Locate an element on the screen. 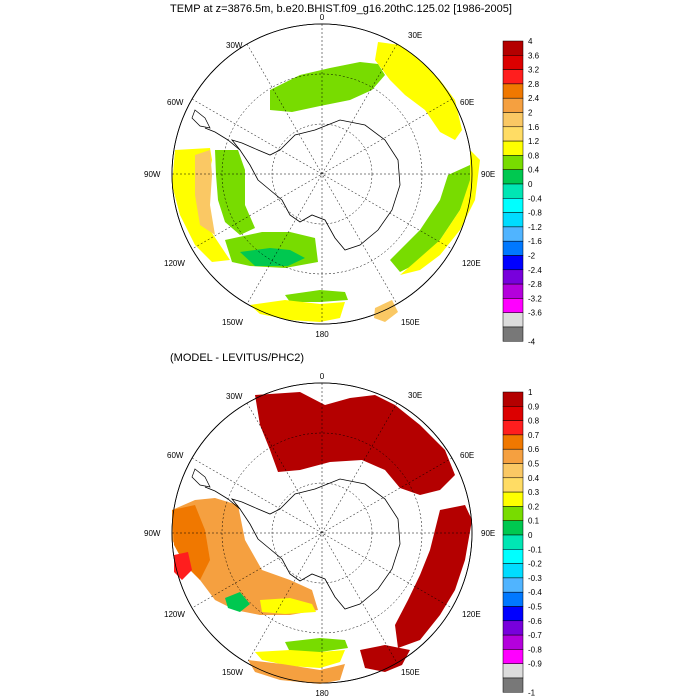  panel1-yellow-pacific is located at coordinates (297, 311).